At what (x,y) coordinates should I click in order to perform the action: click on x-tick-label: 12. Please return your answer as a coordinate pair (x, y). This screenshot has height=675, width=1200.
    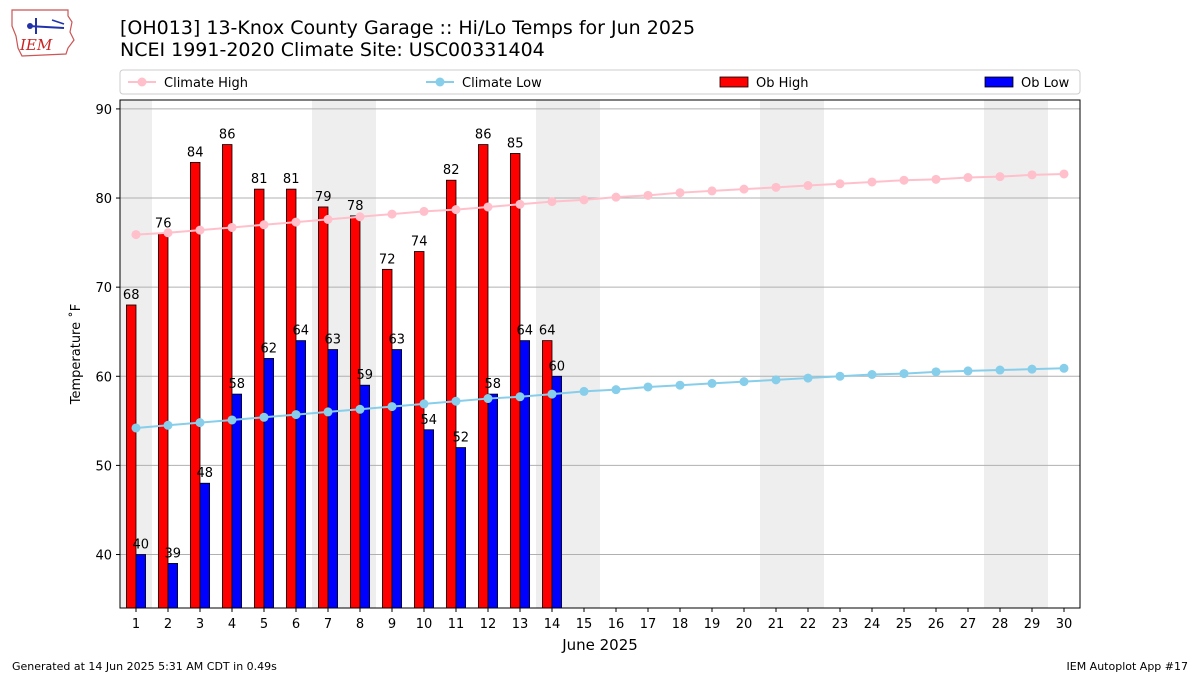
    Looking at the image, I should click on (488, 624).